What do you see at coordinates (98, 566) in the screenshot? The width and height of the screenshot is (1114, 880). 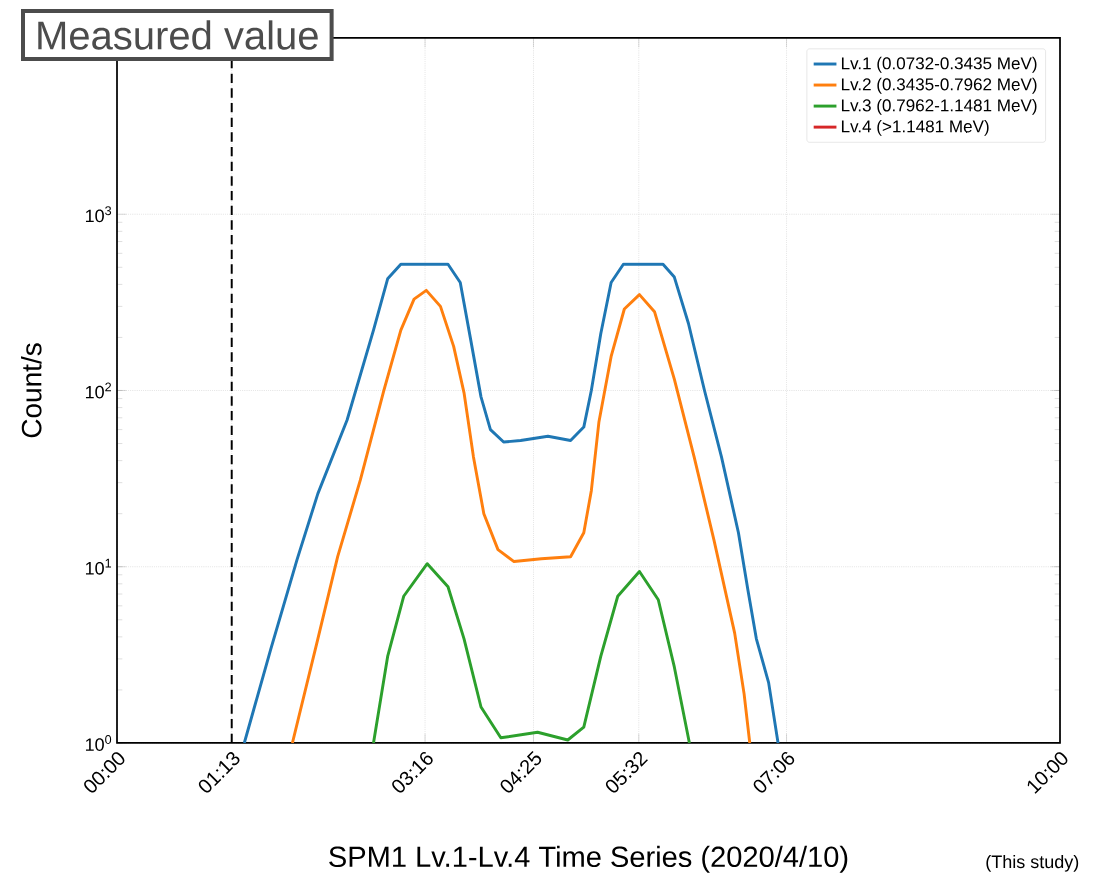 I see `y-tick-label: 10$^{1}$` at bounding box center [98, 566].